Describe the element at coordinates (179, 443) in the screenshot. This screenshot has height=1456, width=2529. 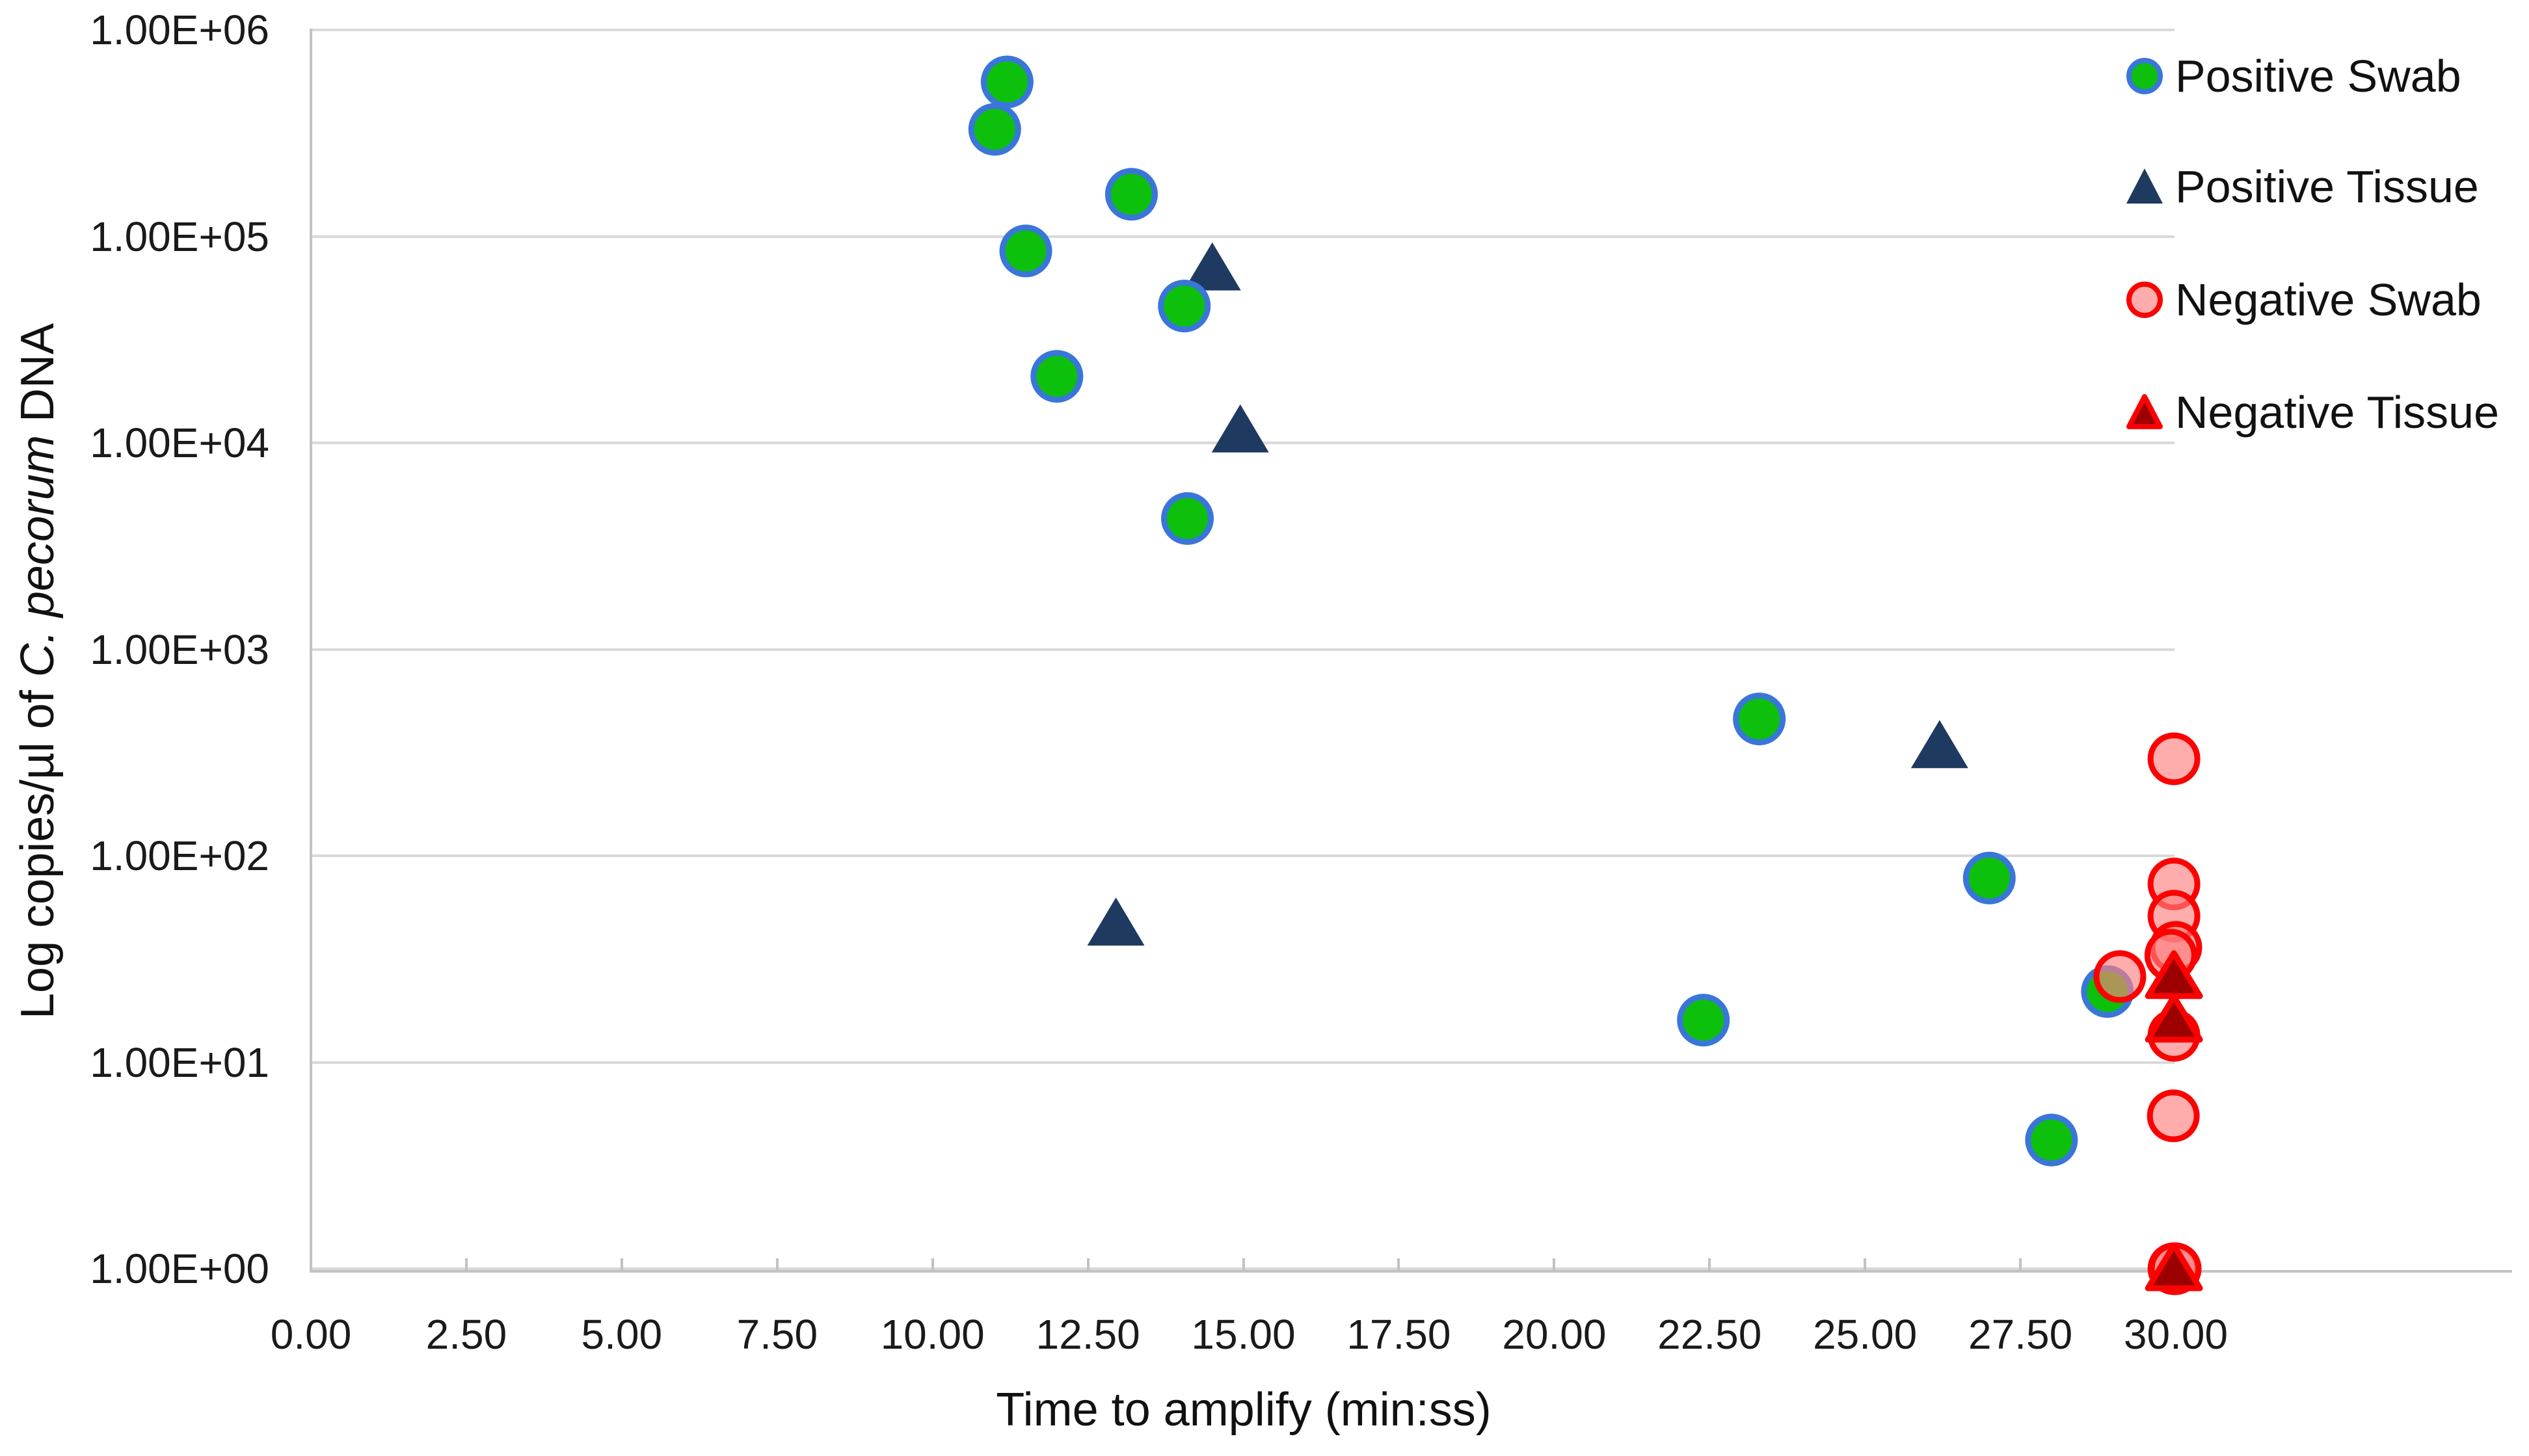
I see `y-tick-label: 1.00E+04` at that location.